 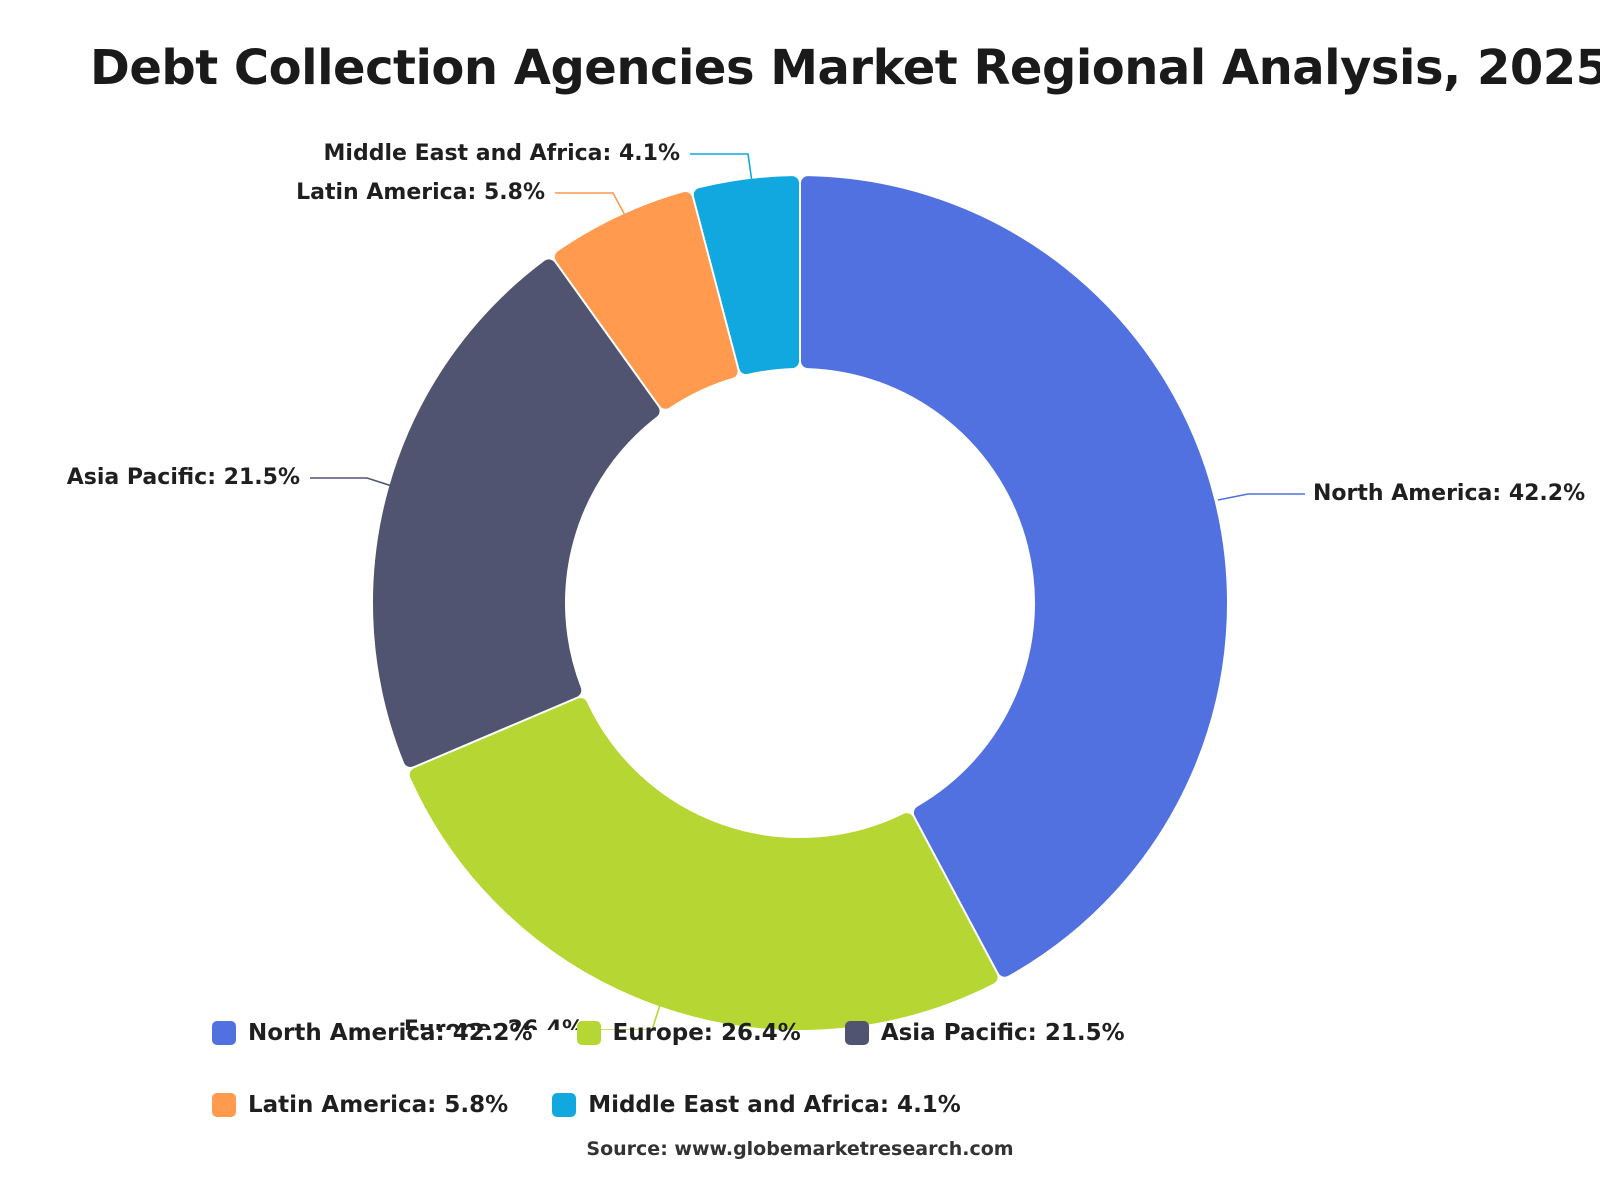 I want to click on legend-label: Middle East and Africa: 4.1%, so click(x=774, y=1105).